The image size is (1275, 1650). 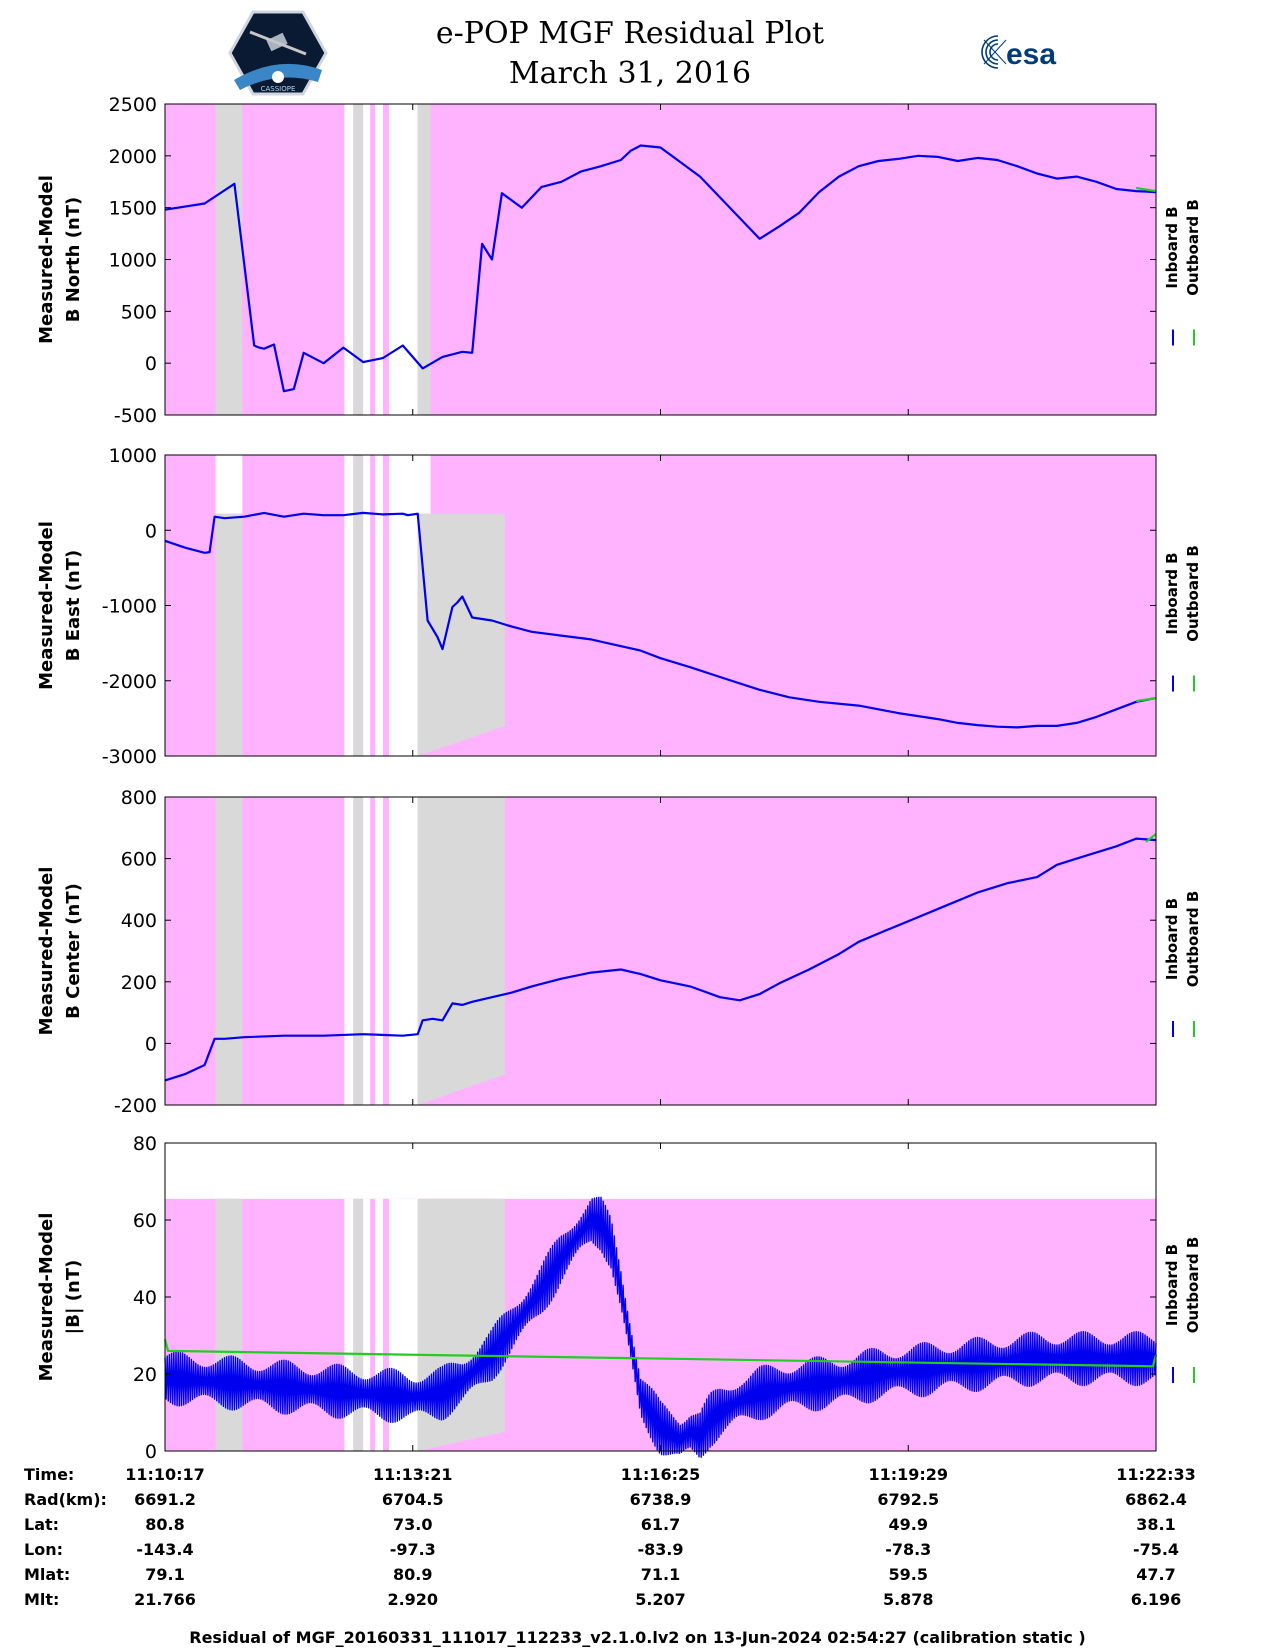 I want to click on table-cell: 11:16:25, so click(x=660, y=1474).